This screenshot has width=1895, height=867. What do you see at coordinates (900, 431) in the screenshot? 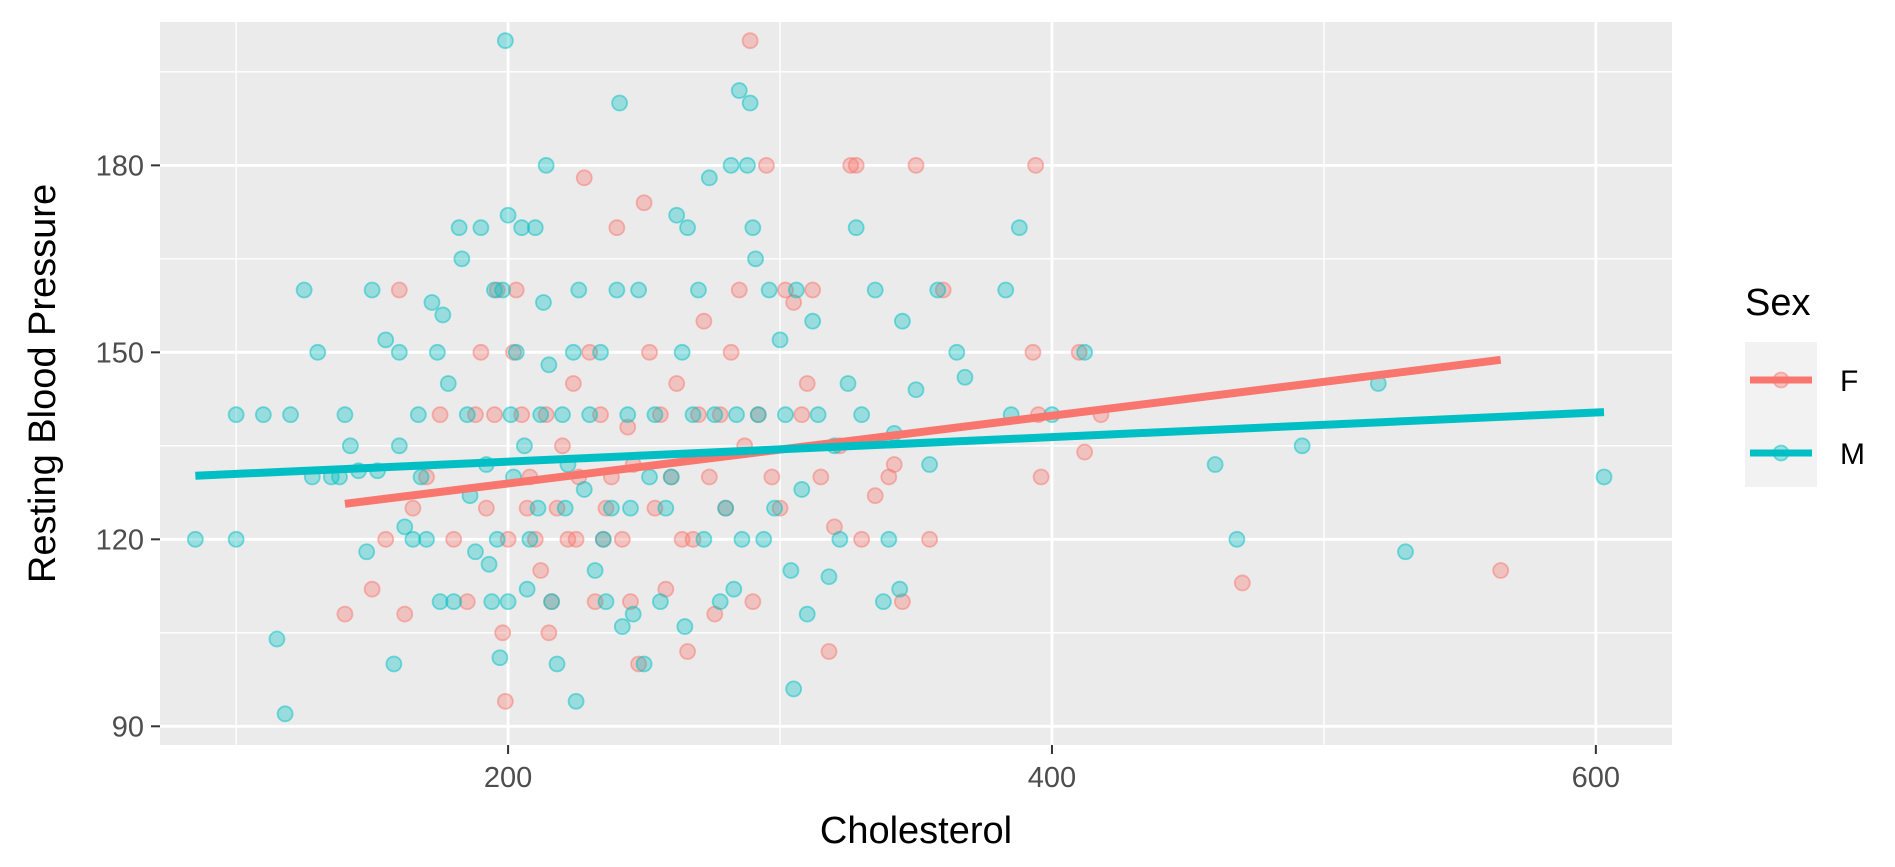
I see `trend-lines` at bounding box center [900, 431].